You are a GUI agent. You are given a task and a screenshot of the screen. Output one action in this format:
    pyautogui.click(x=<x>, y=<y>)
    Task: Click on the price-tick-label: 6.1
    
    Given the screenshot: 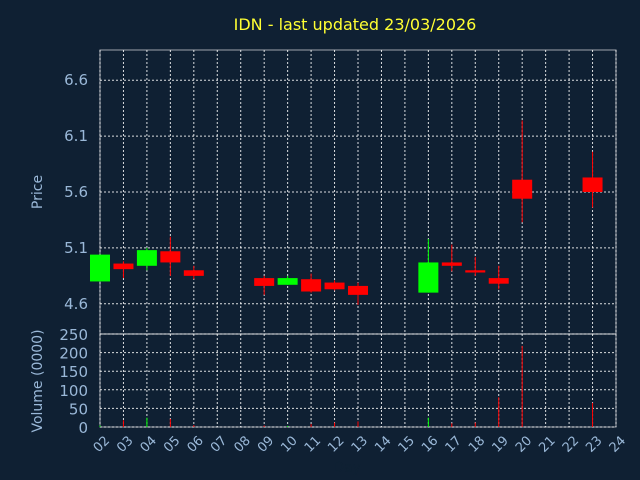 What is the action you would take?
    pyautogui.click(x=76, y=136)
    